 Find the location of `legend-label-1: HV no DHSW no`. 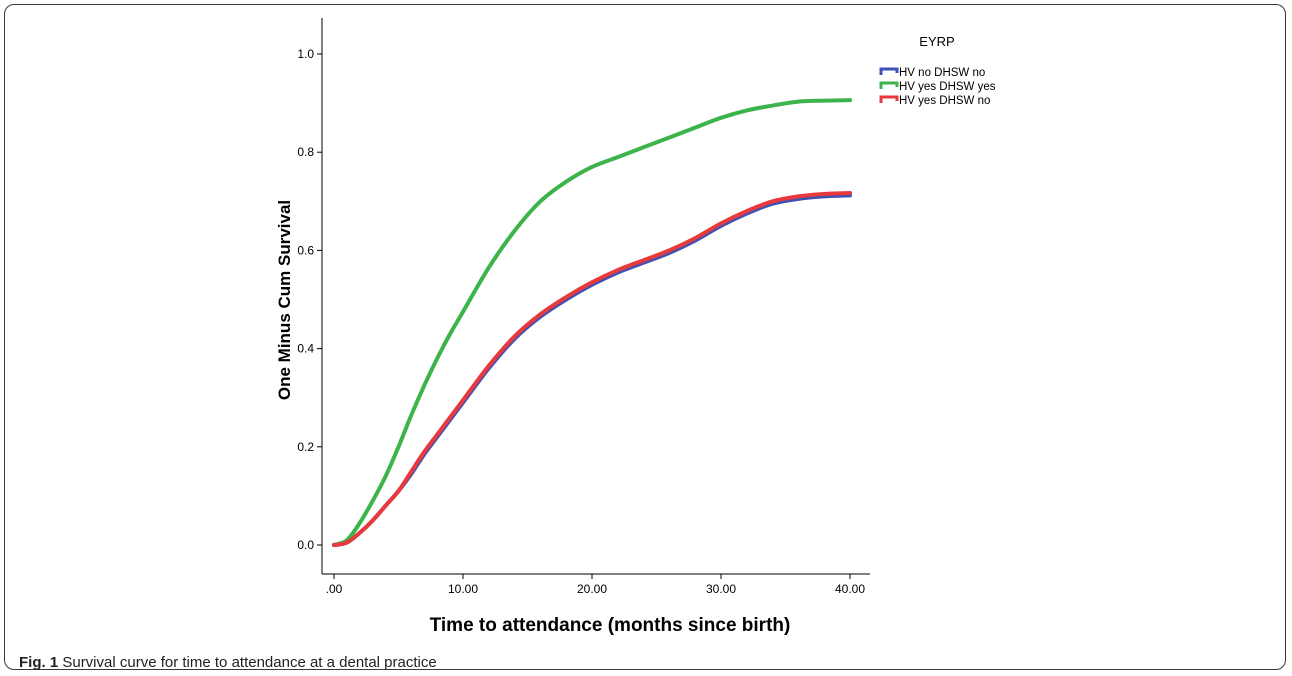

legend-label-1: HV no DHSW no is located at coordinates (942, 73).